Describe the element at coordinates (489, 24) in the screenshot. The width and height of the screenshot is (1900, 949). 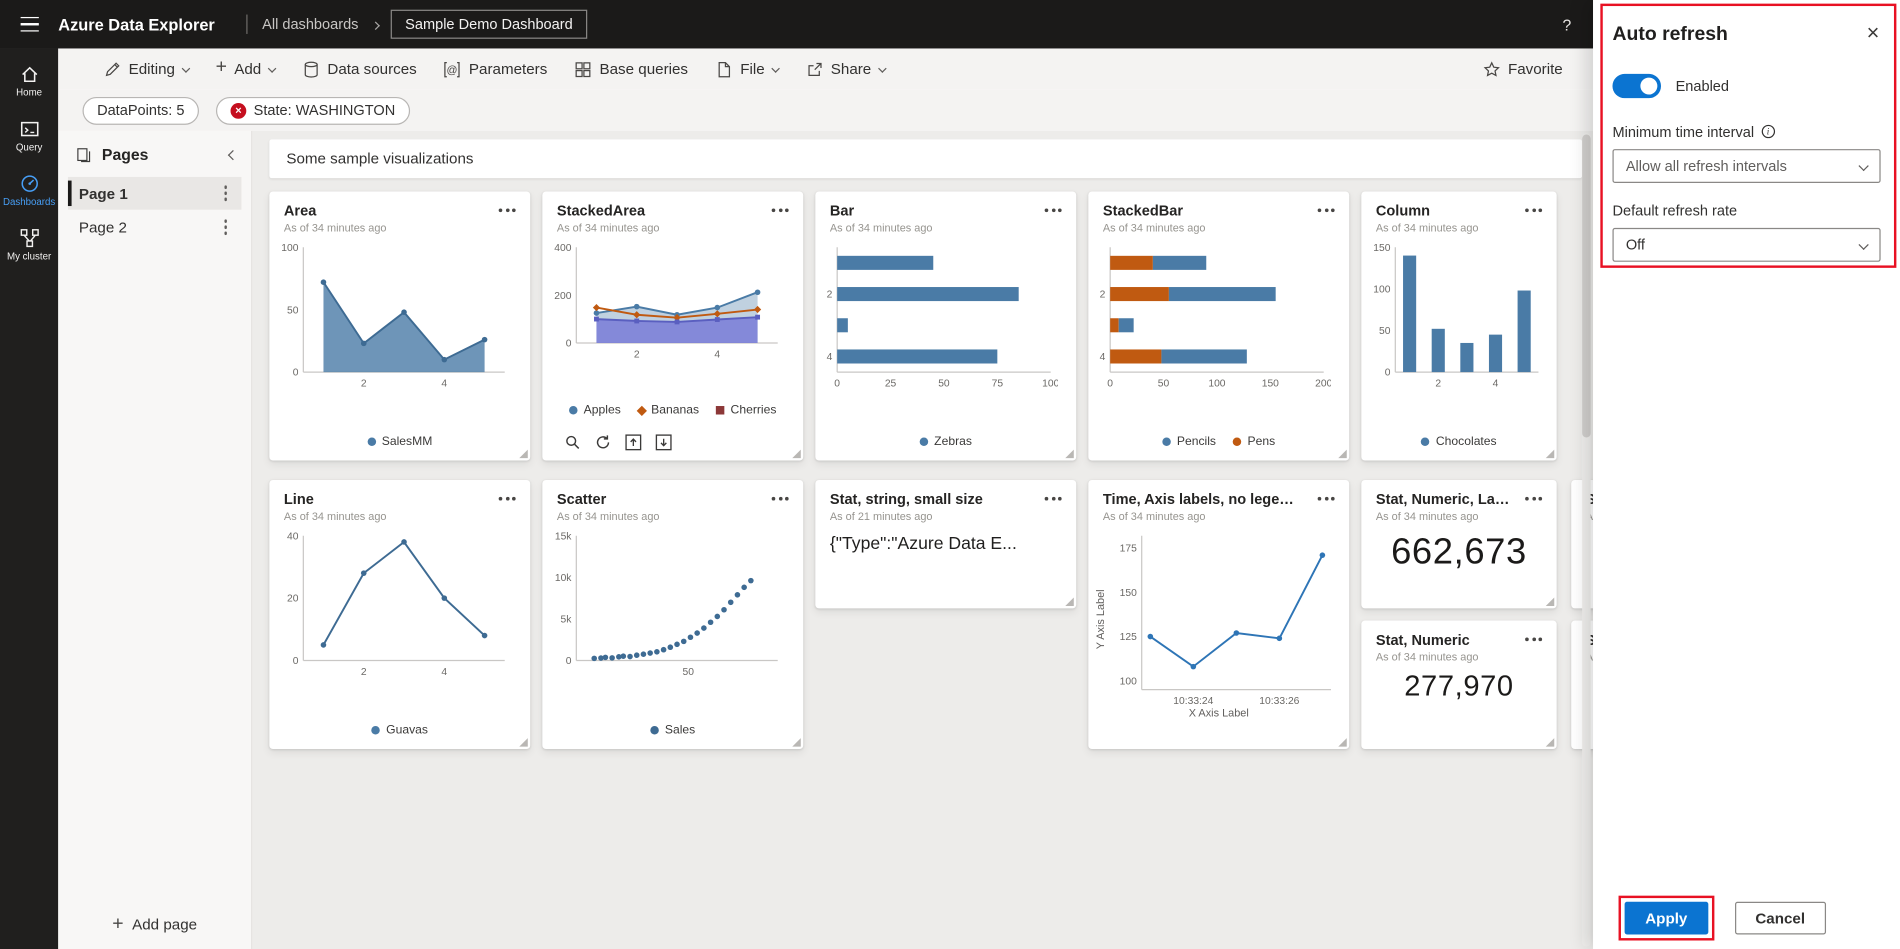
I see `dashboard-title: Sample Demo Dashboard` at that location.